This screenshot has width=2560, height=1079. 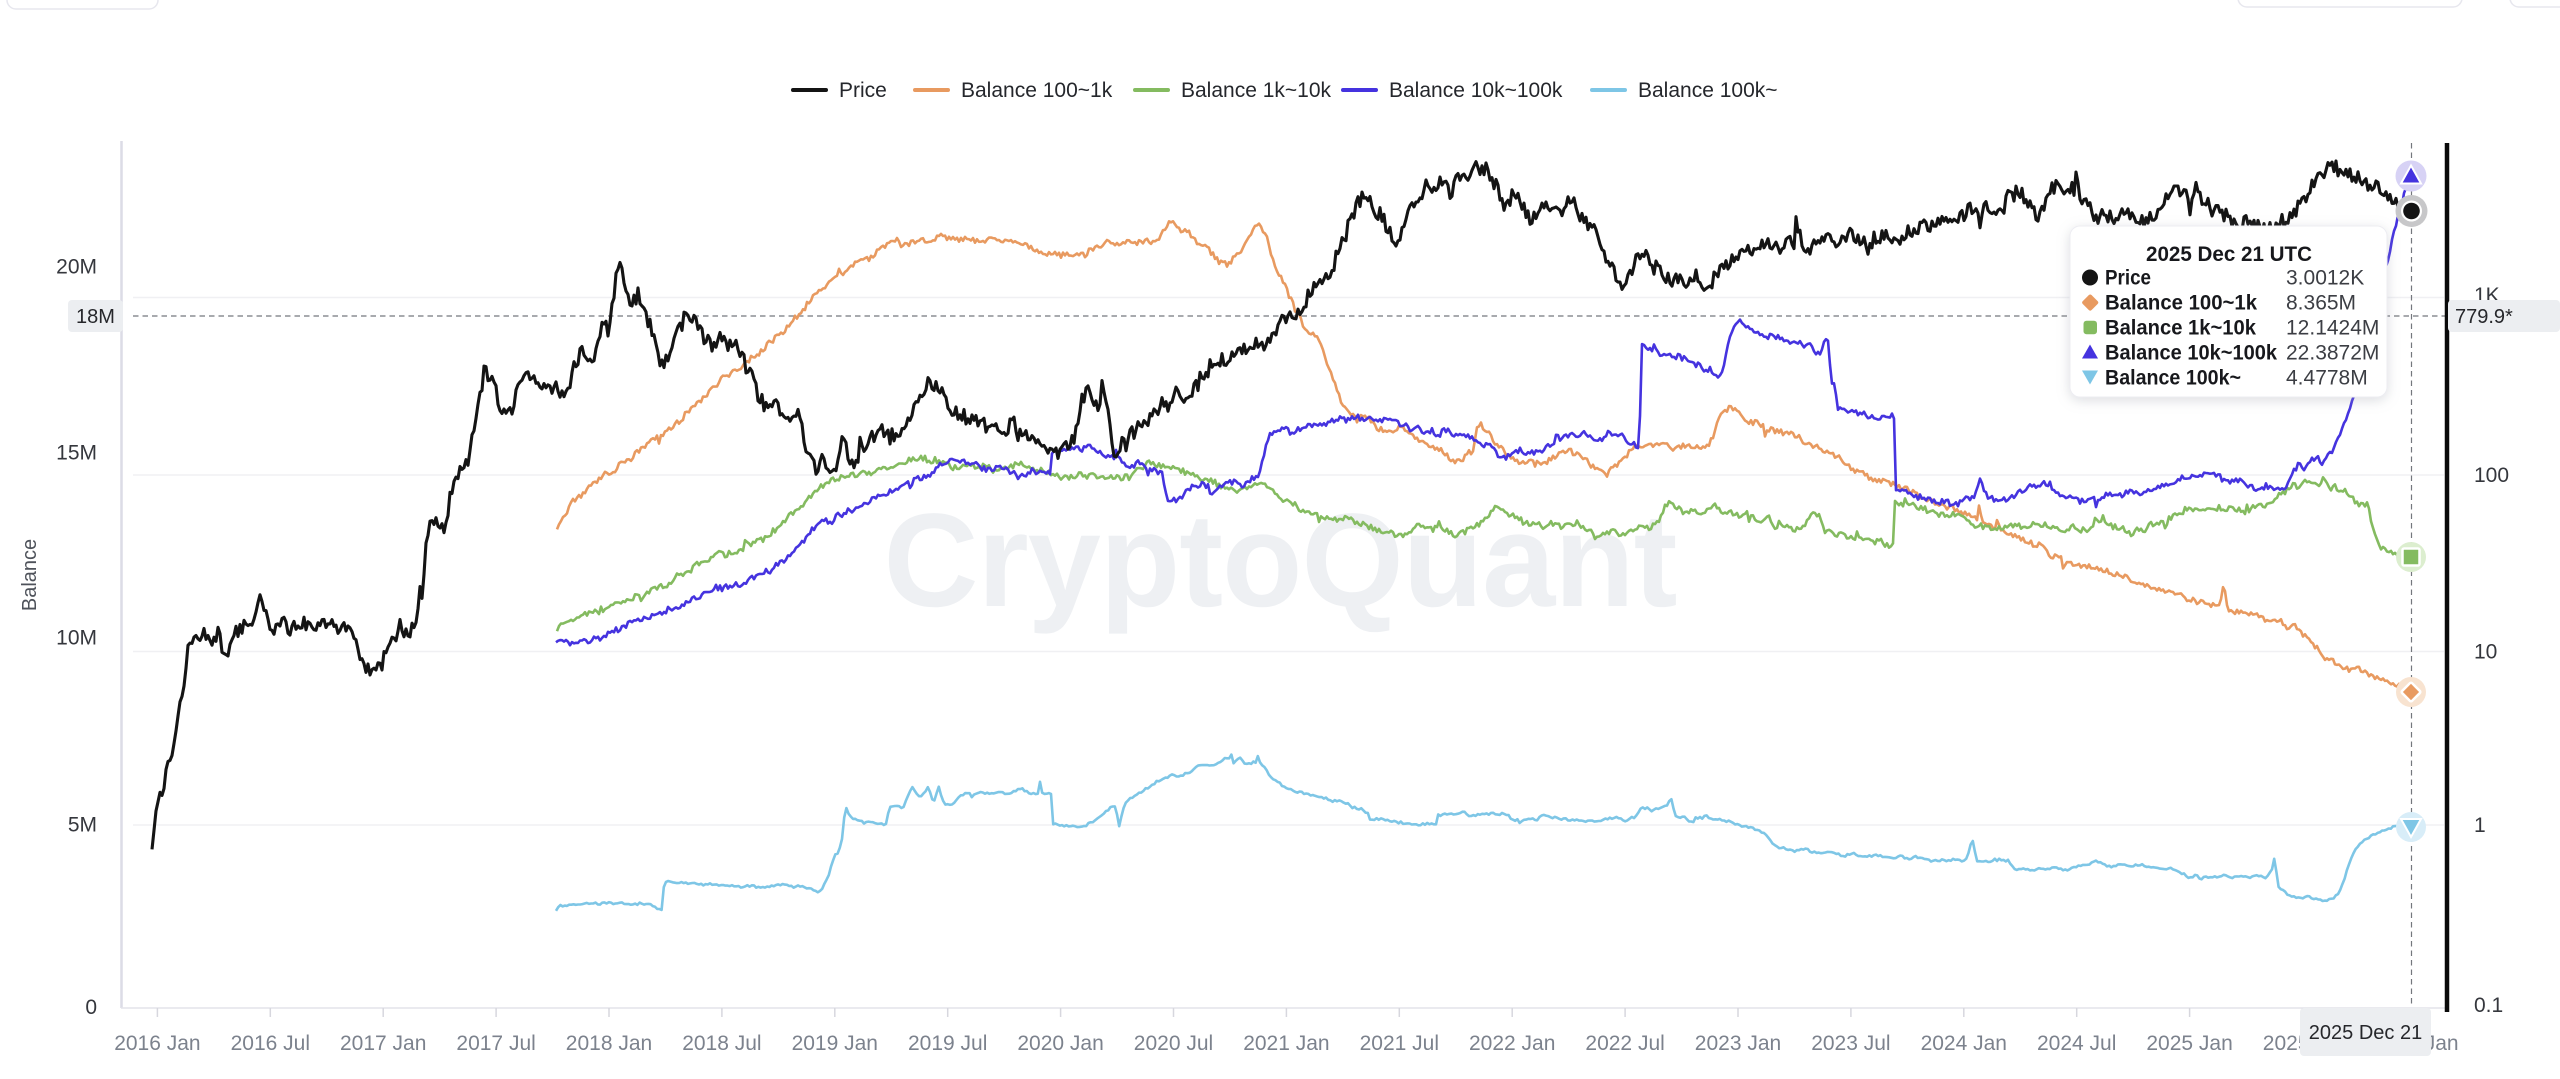 What do you see at coordinates (2332, 328) in the screenshot?
I see `svg-text: 12.1424M` at bounding box center [2332, 328].